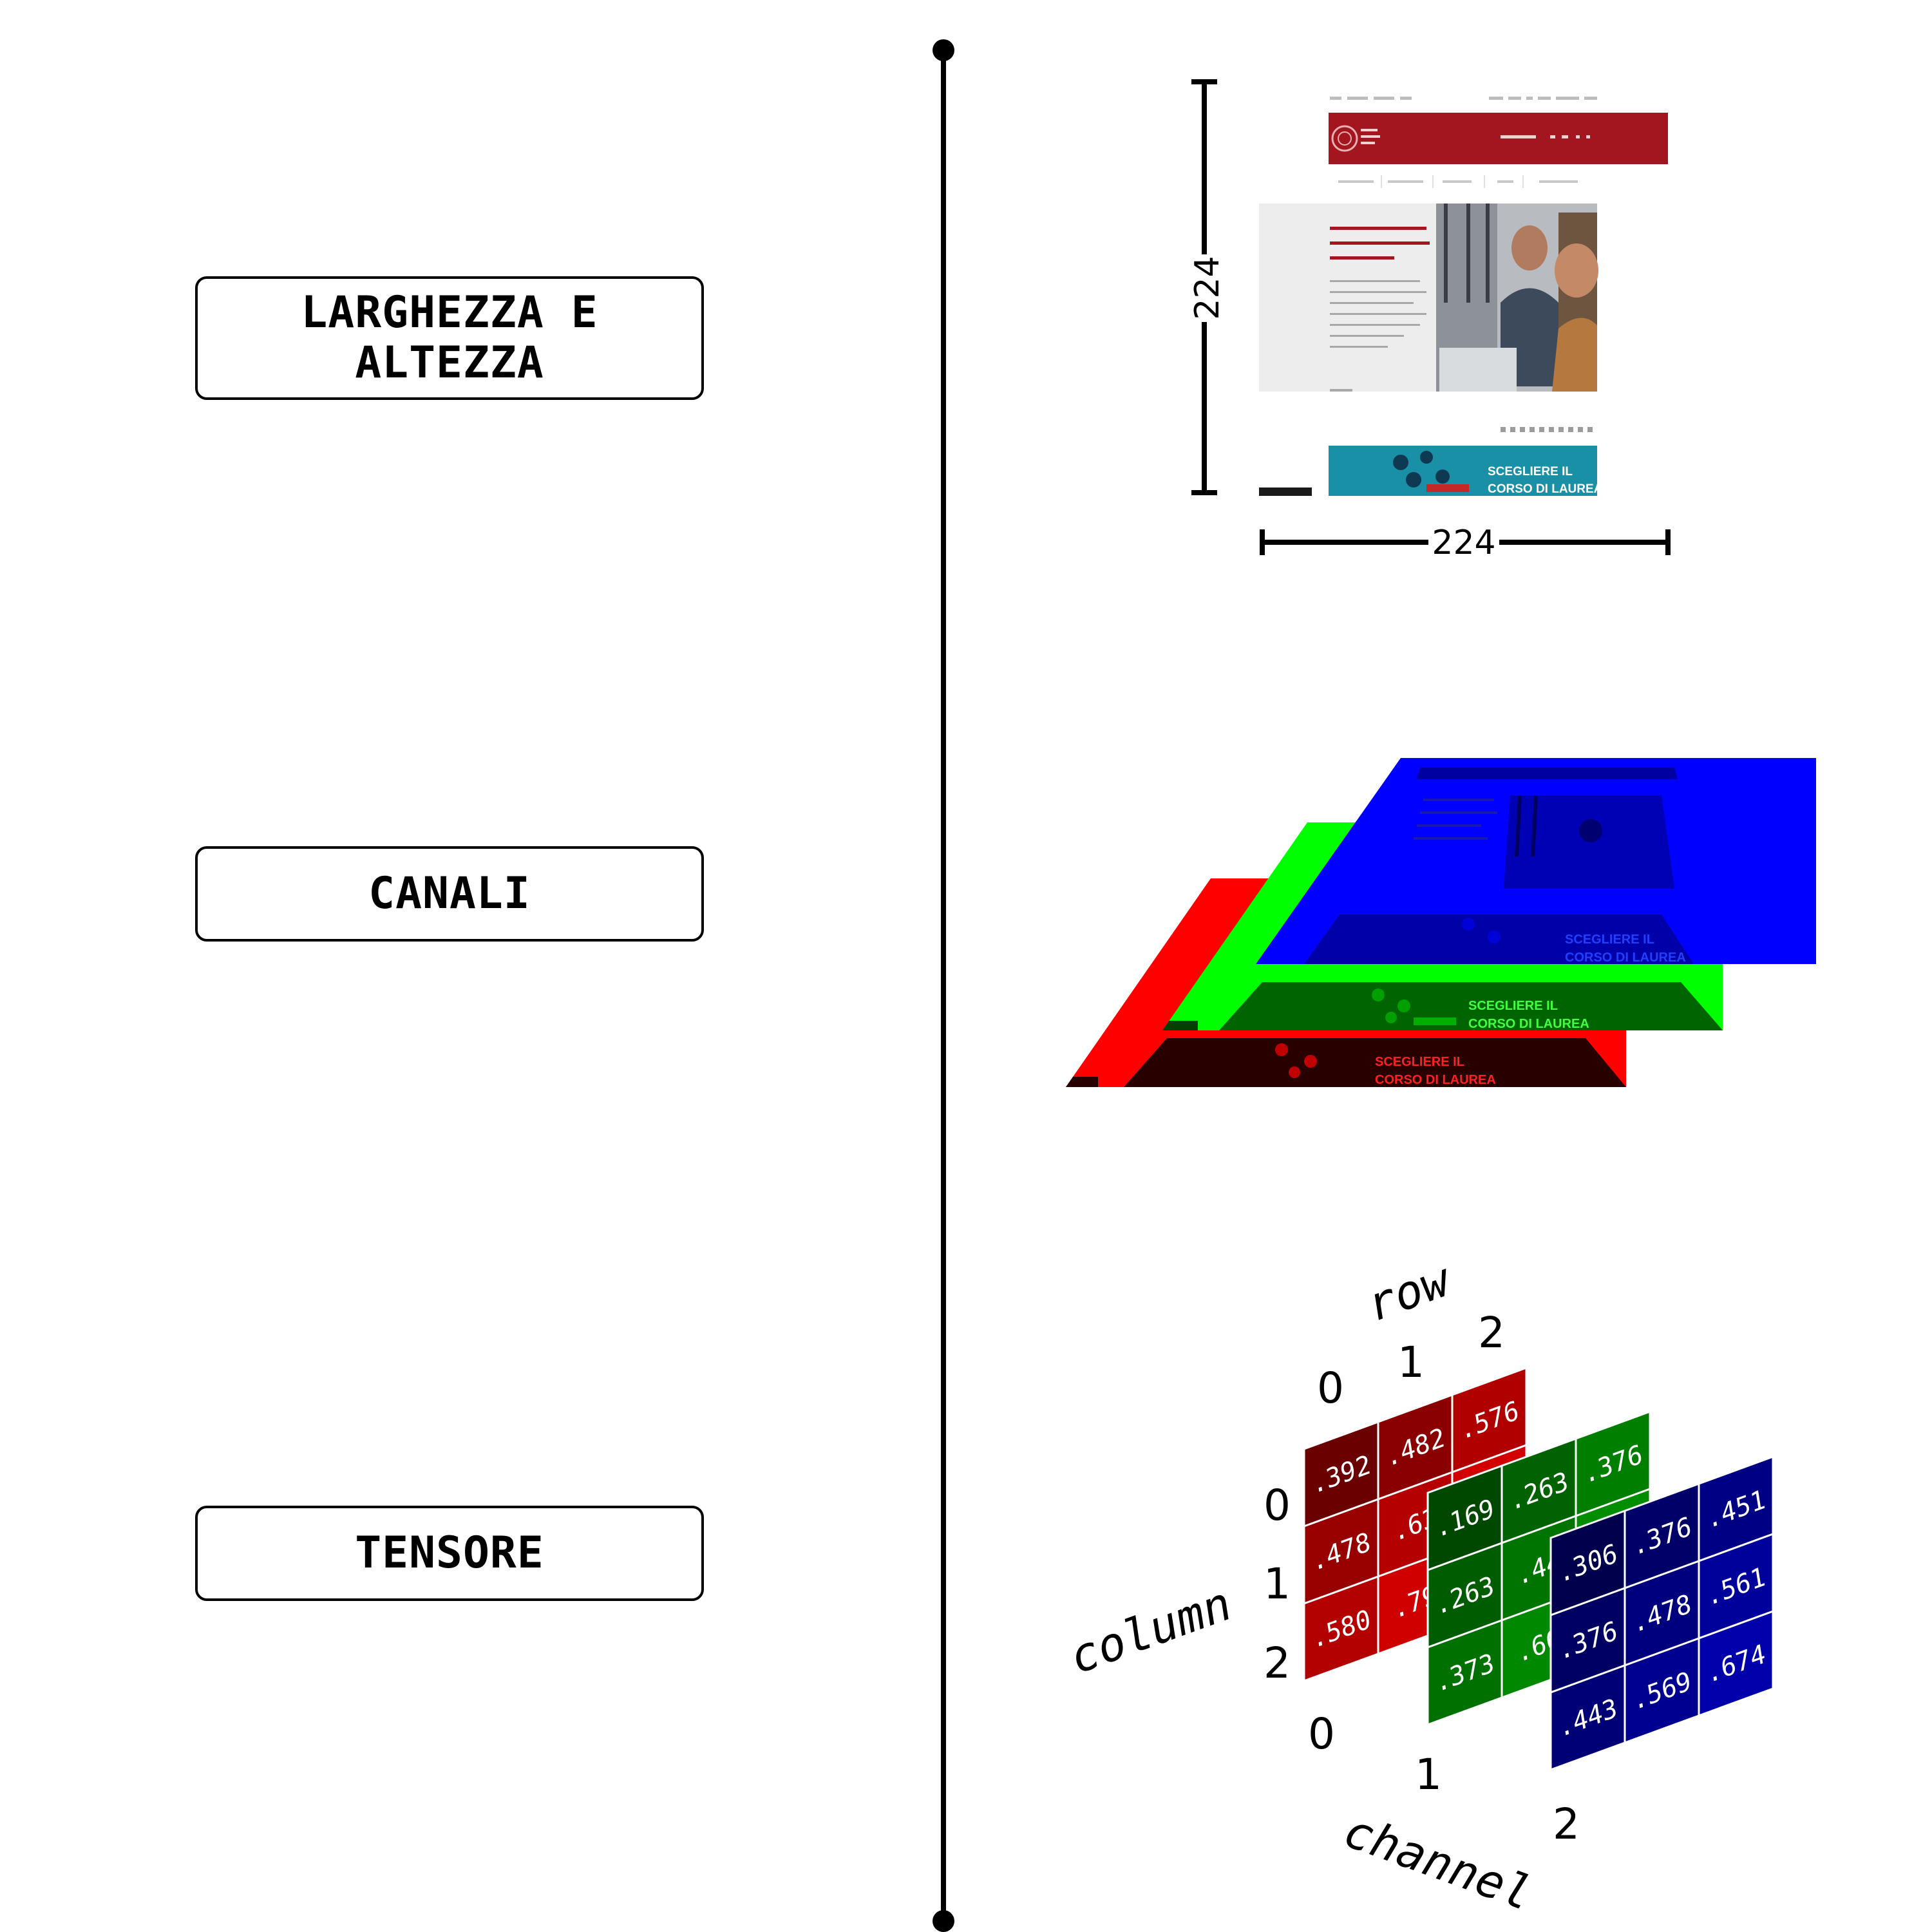  I want to click on channel-axis-label: channel, so click(1439, 1862).